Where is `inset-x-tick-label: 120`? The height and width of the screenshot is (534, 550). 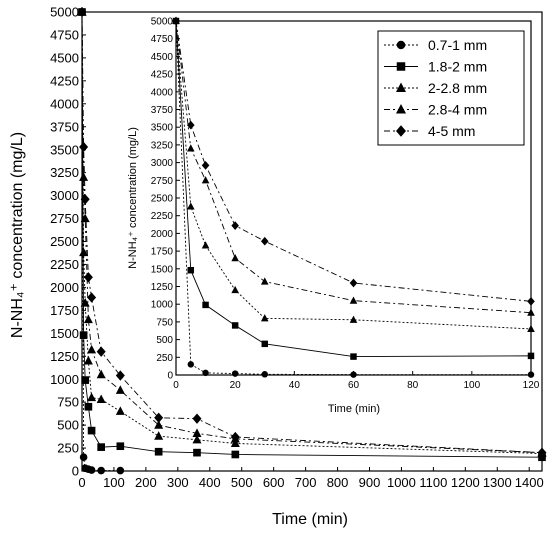 inset-x-tick-label: 120 is located at coordinates (531, 385).